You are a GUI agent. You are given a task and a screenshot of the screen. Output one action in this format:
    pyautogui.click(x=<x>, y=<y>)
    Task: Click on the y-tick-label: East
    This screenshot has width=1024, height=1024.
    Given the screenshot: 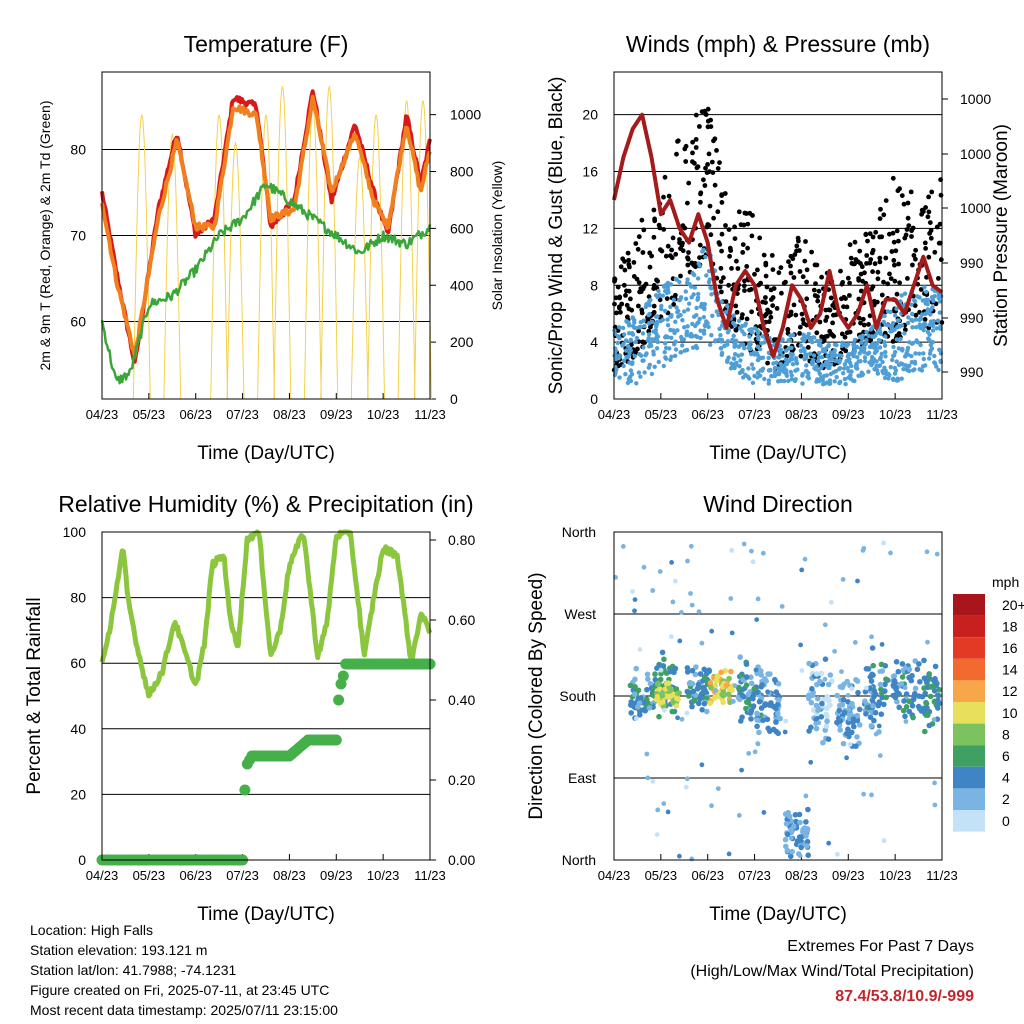 What is the action you would take?
    pyautogui.click(x=582, y=778)
    